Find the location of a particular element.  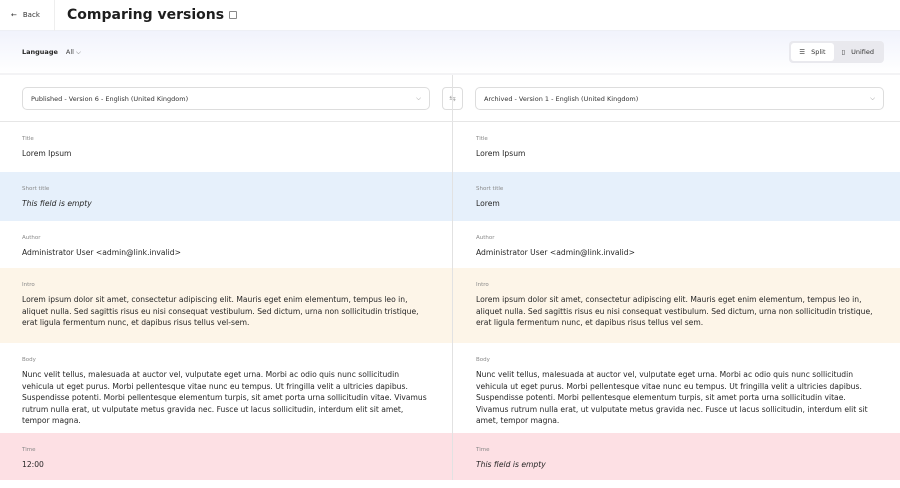

right-value-suffix: > is located at coordinates (631, 252).